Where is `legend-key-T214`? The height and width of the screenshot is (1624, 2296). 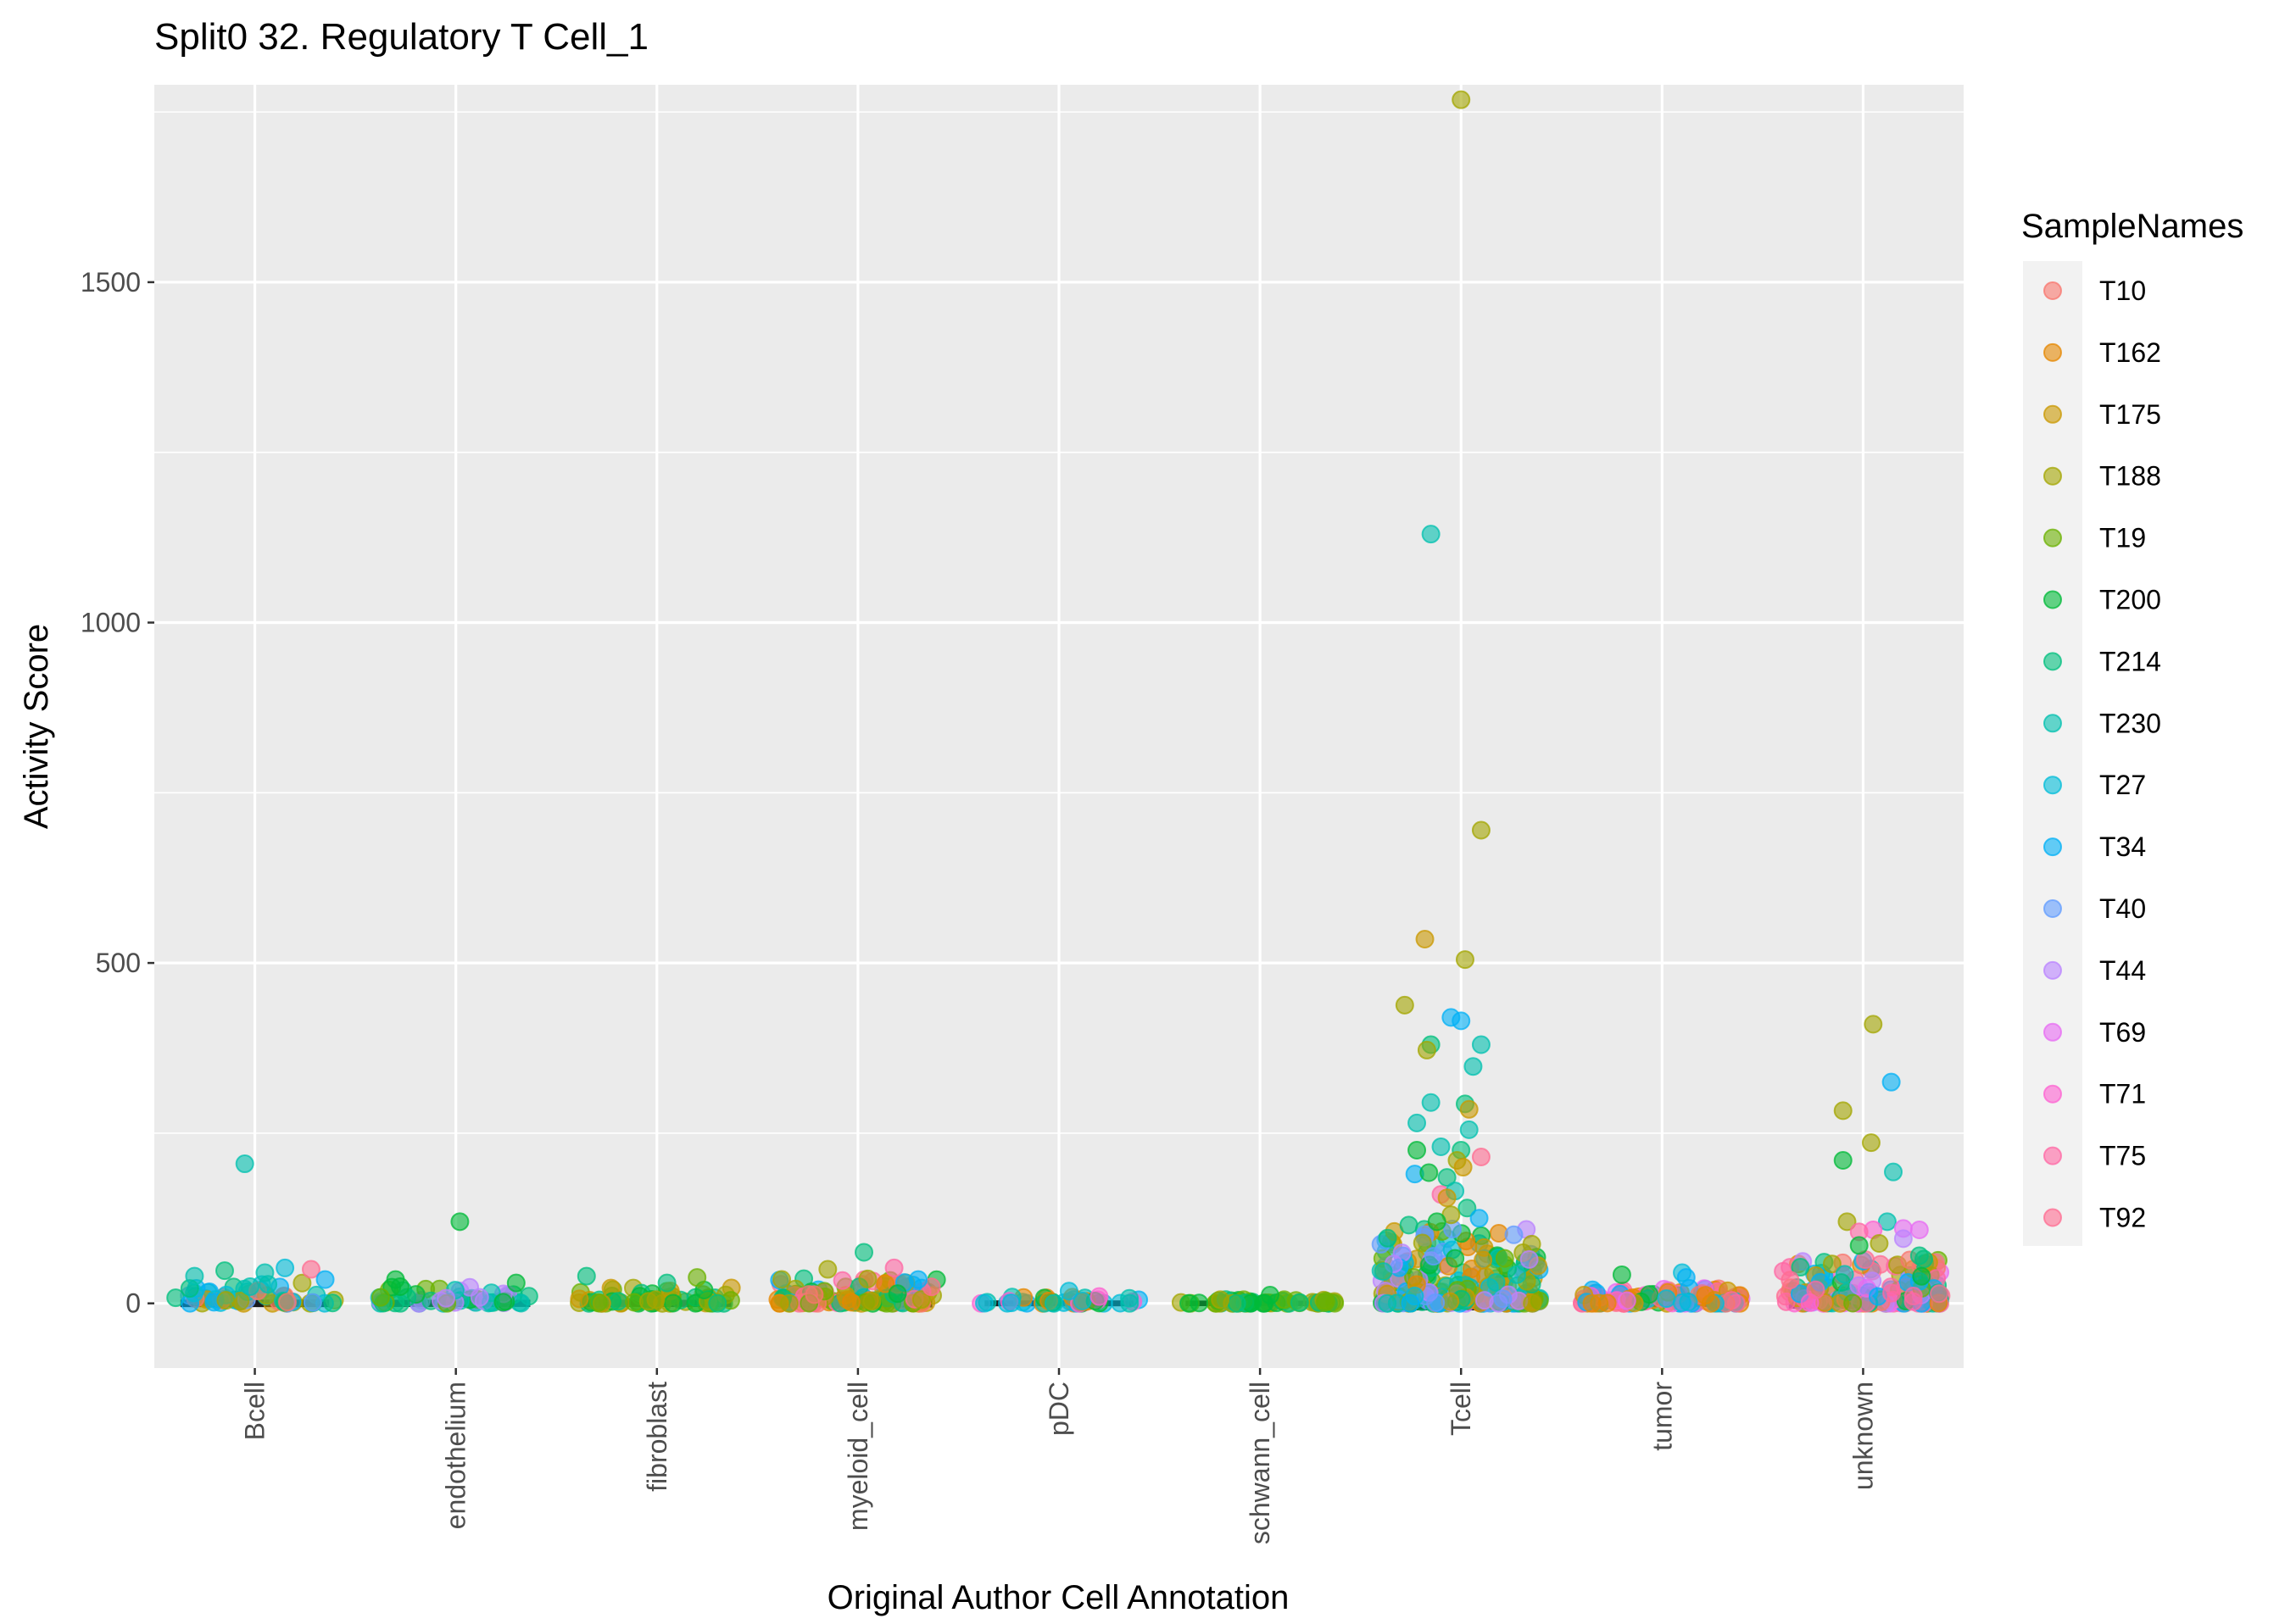 legend-key-T214 is located at coordinates (2052, 661).